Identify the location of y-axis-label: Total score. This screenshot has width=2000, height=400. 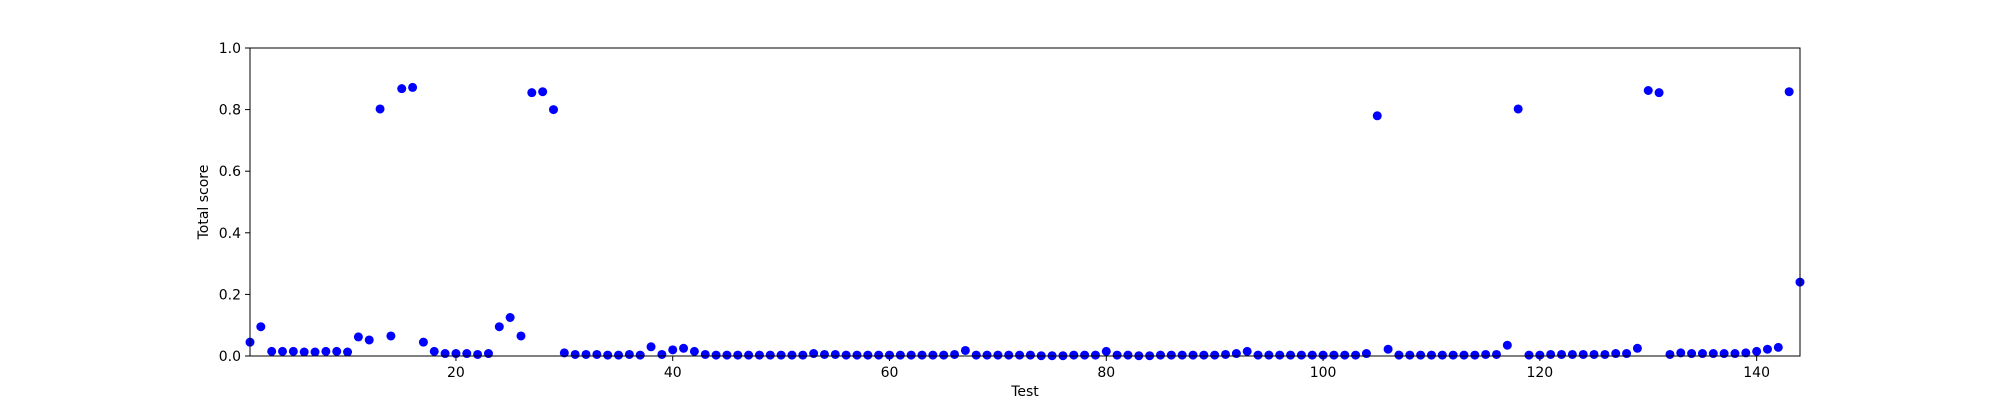
(204, 203).